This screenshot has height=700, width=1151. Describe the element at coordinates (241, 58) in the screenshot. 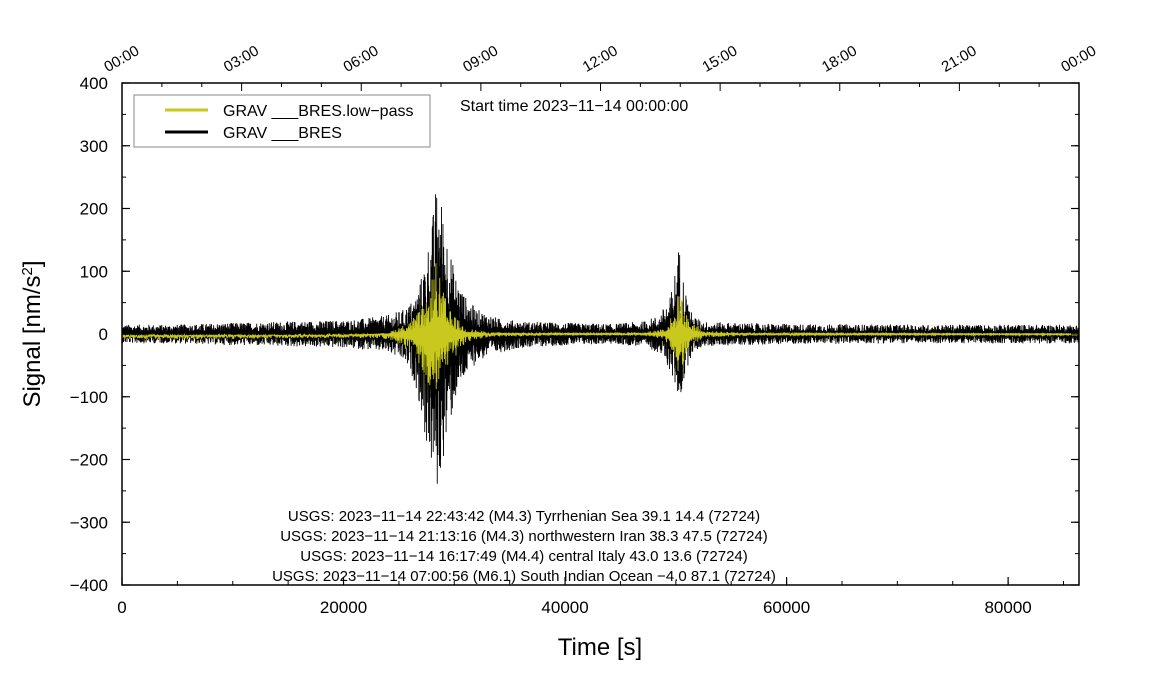

I see `top-tick-label: 03:00` at that location.